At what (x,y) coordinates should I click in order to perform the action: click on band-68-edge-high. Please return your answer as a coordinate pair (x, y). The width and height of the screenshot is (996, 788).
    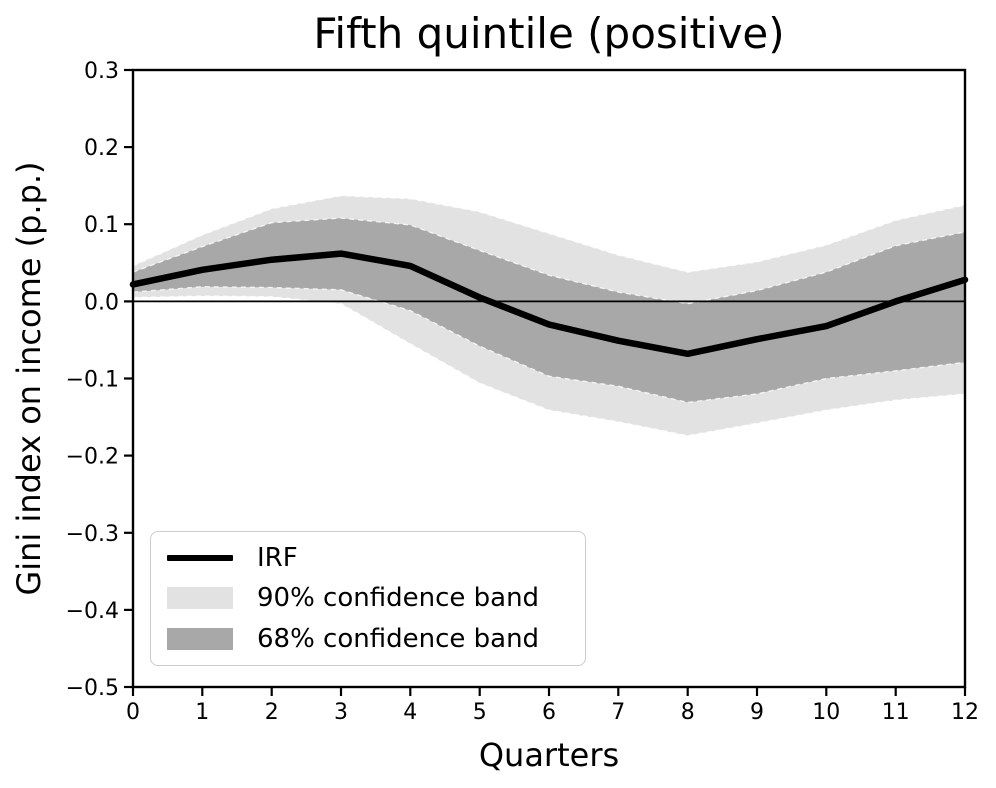
    Looking at the image, I should click on (549, 261).